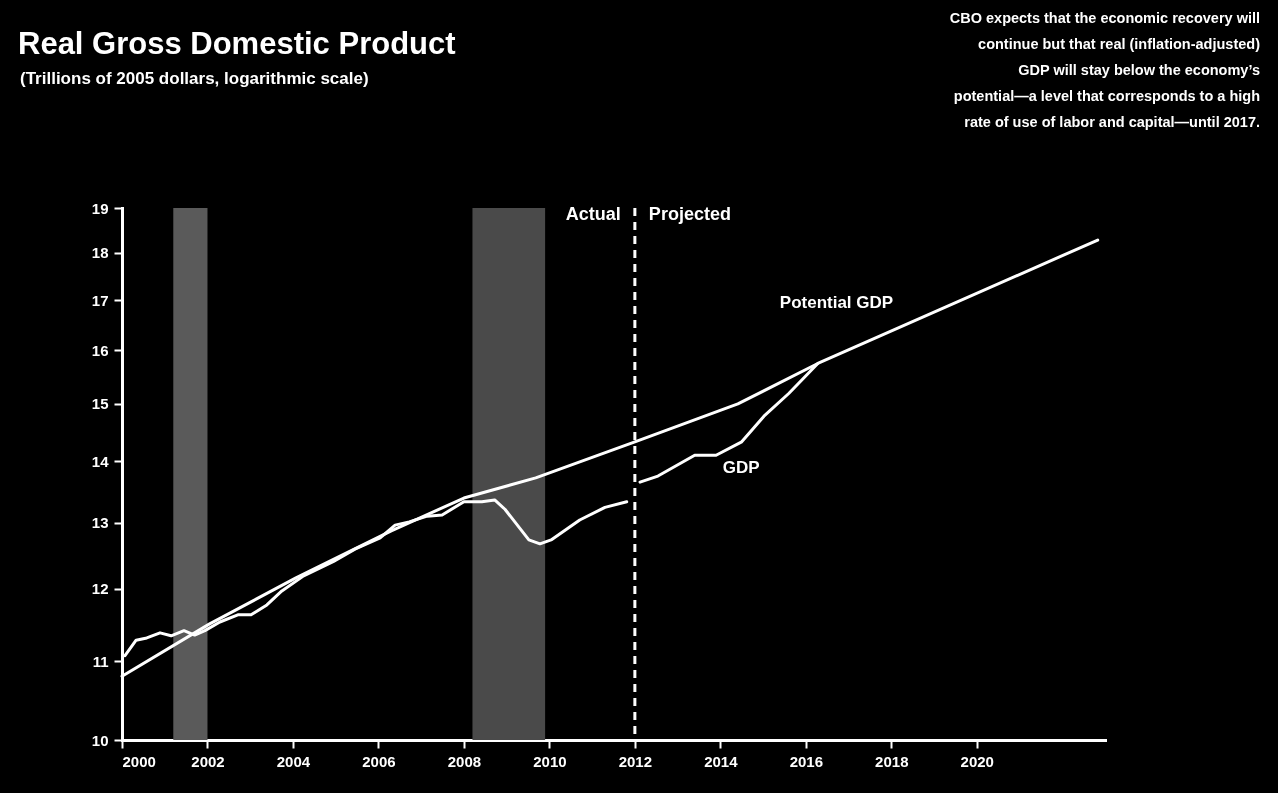 This screenshot has width=1278, height=793. Describe the element at coordinates (237, 43) in the screenshot. I see `chart-title: Real Gross Domestic Product` at that location.